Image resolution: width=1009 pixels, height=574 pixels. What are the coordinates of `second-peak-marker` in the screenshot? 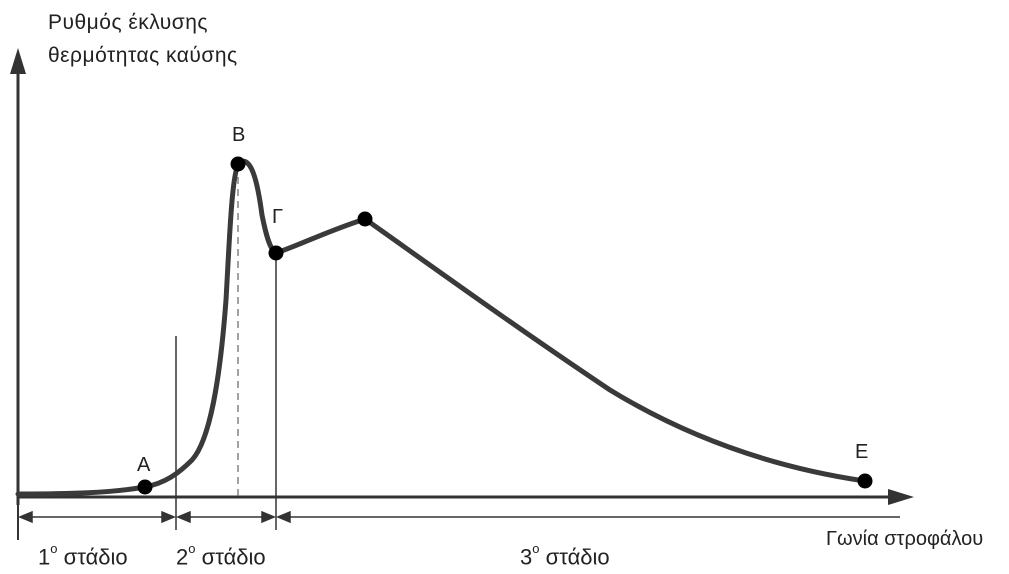 It's located at (365, 219).